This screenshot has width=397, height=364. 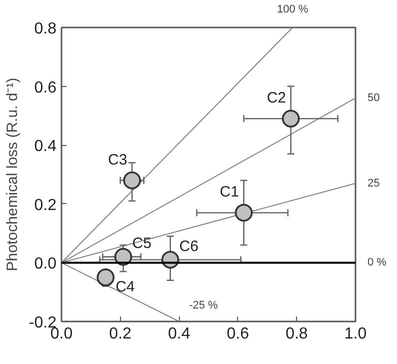 What do you see at coordinates (203, 306) in the screenshot?
I see `series-label: -25 %` at bounding box center [203, 306].